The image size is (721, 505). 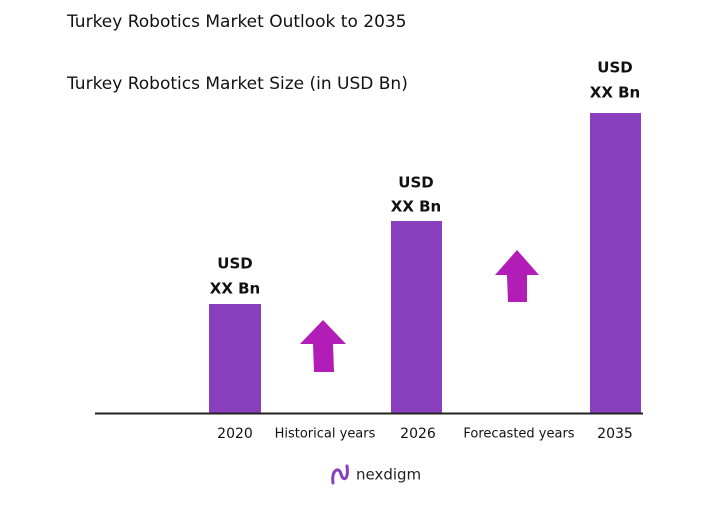 I want to click on logo-icon, so click(x=340, y=474).